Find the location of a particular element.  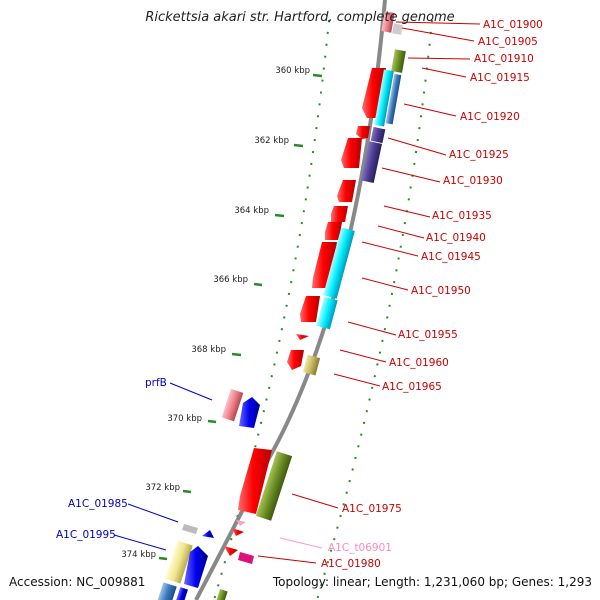

gene-A1C_01975-red is located at coordinates (255, 481).